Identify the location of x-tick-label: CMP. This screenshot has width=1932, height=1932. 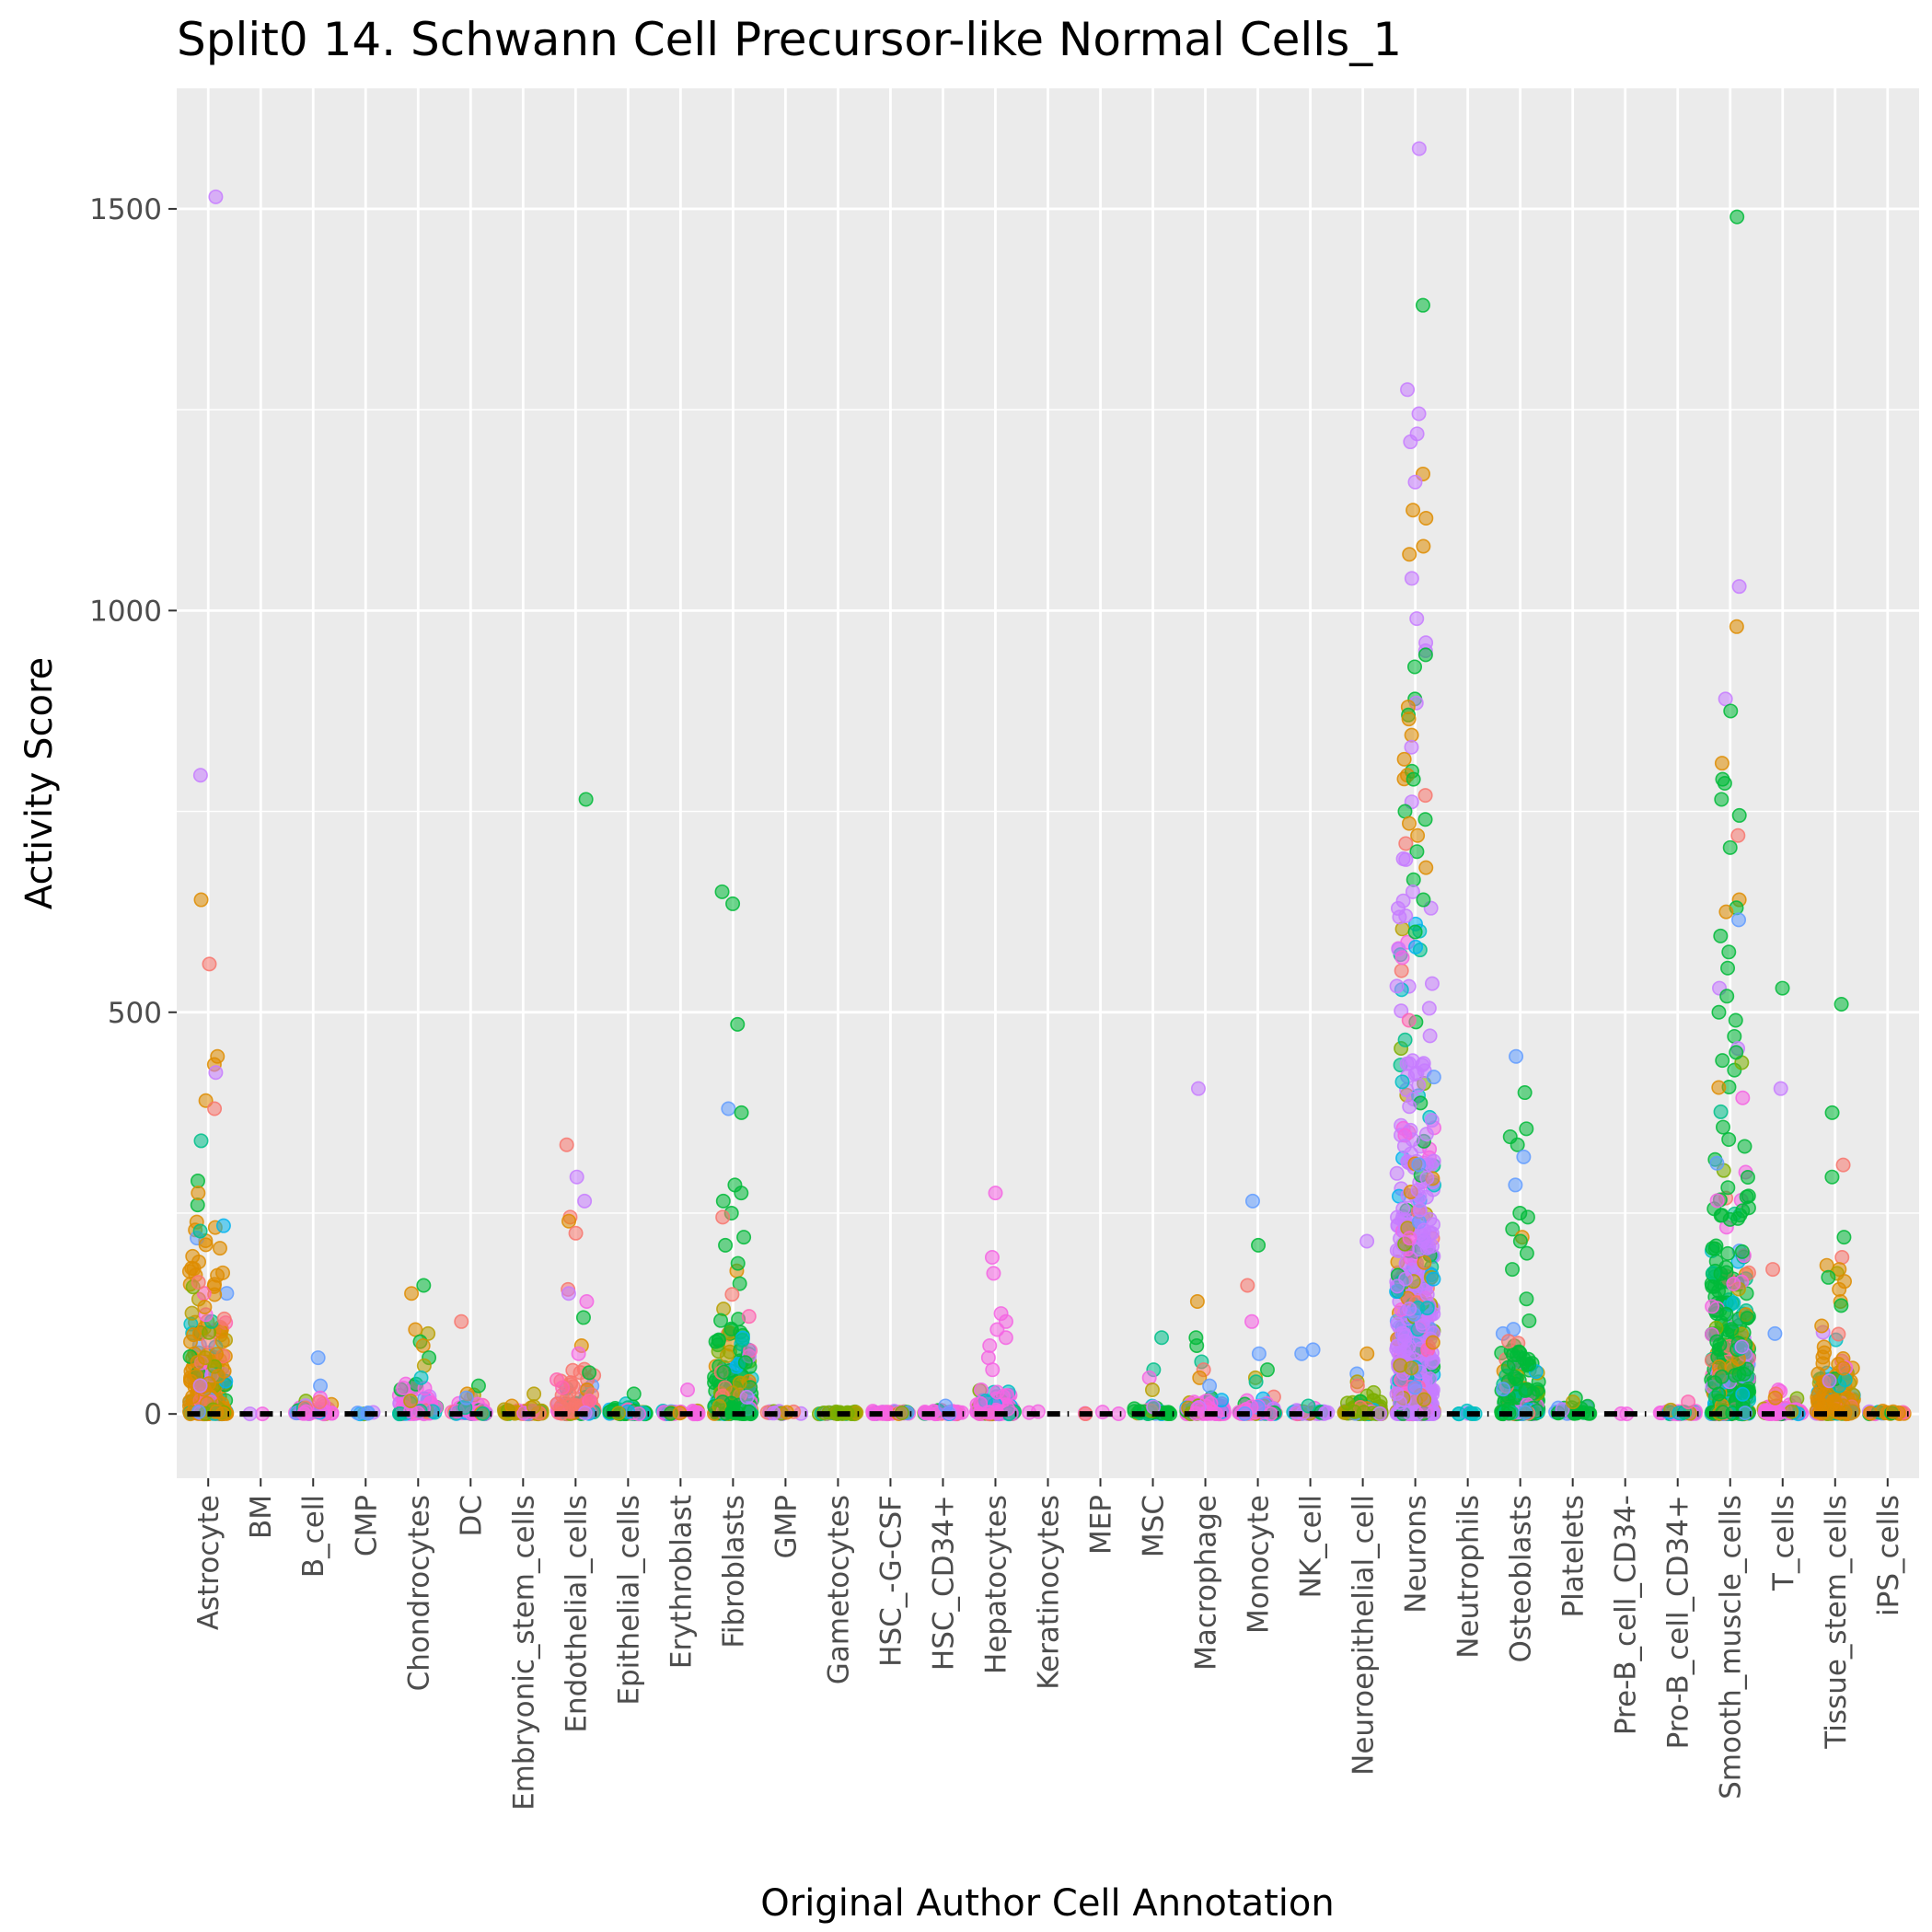
(366, 1526).